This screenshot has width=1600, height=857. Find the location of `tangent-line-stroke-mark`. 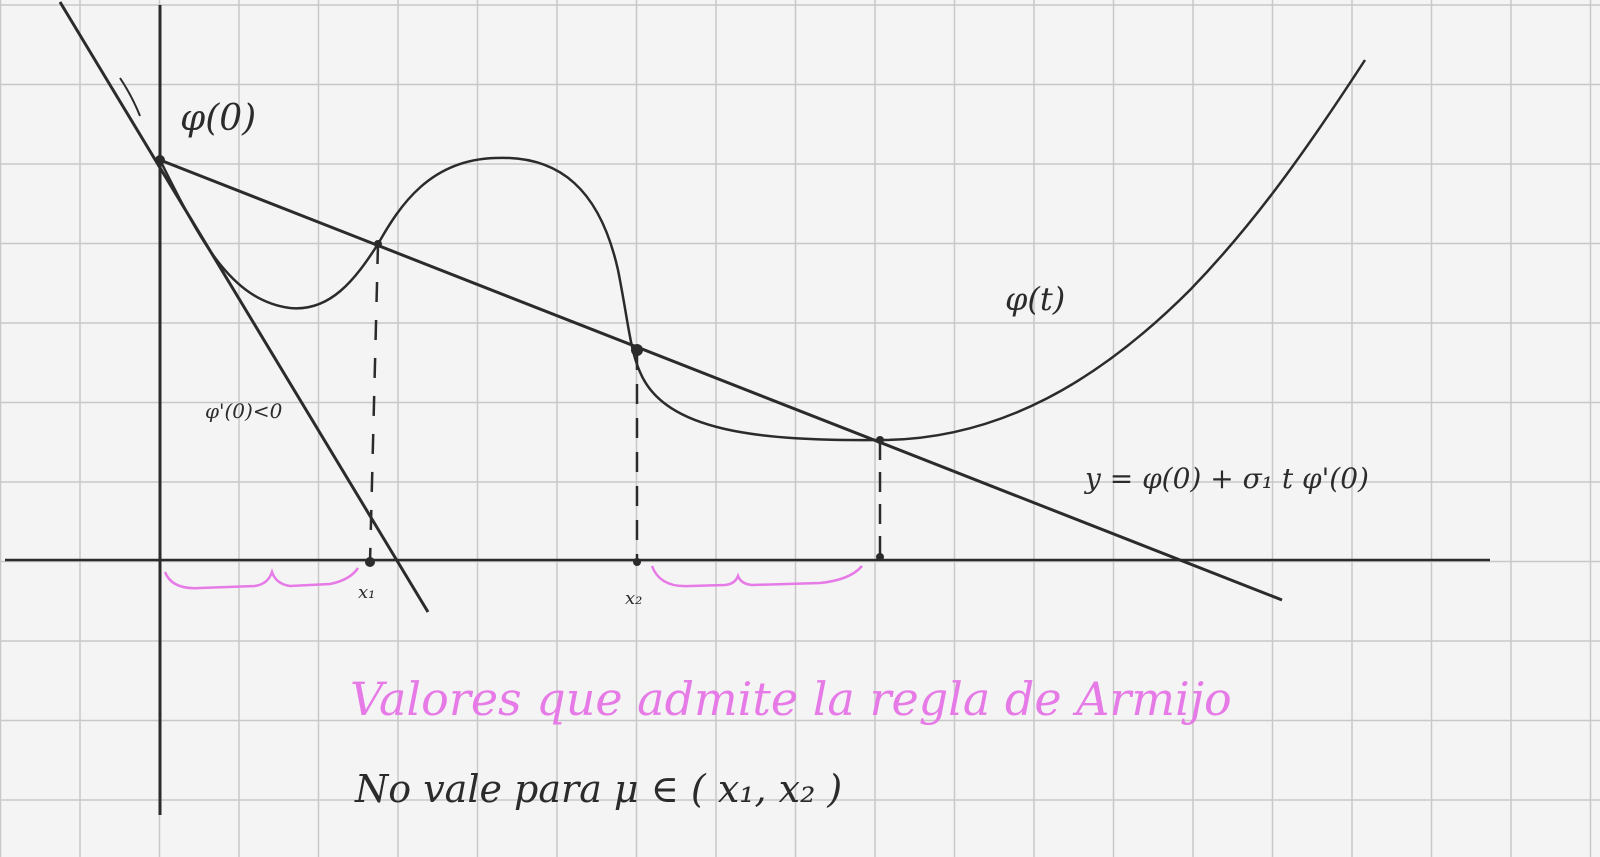

tangent-line-stroke-mark is located at coordinates (130, 97).